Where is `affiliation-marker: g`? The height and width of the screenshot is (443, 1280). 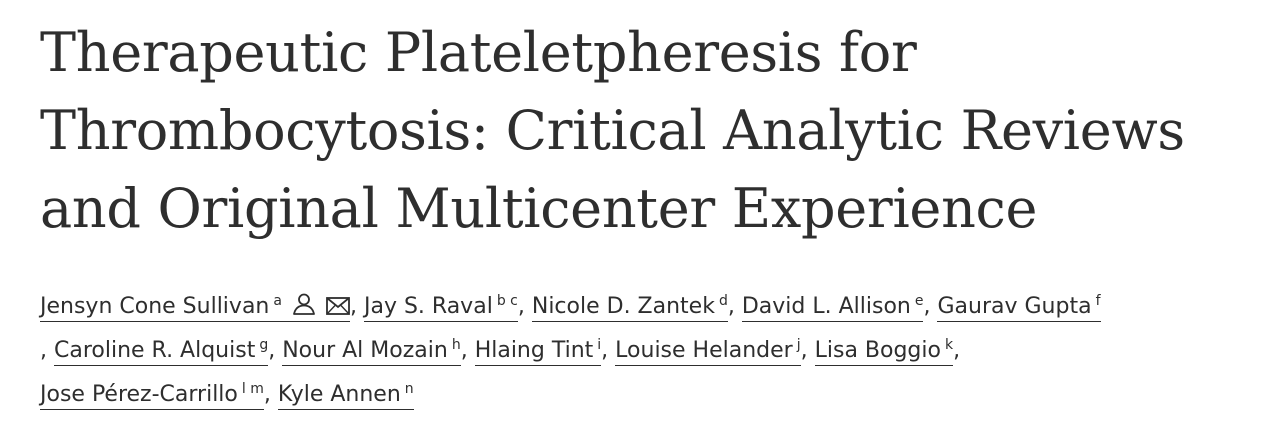 affiliation-marker: g is located at coordinates (264, 344).